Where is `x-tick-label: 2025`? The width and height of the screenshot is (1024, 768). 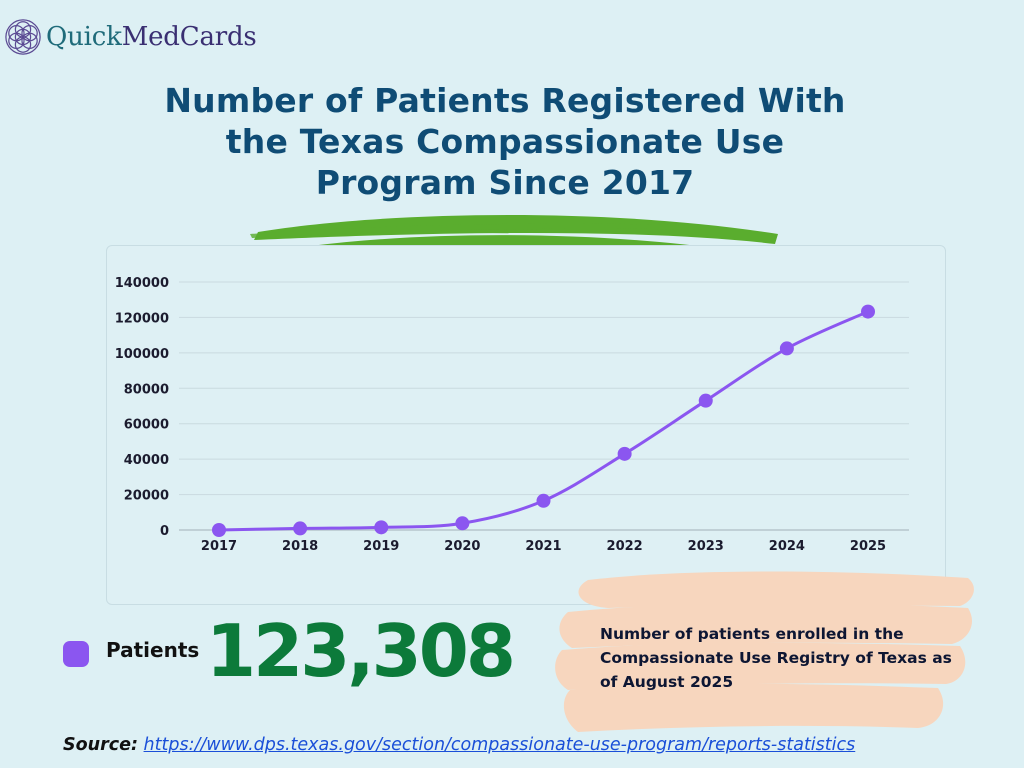 x-tick-label: 2025 is located at coordinates (868, 546).